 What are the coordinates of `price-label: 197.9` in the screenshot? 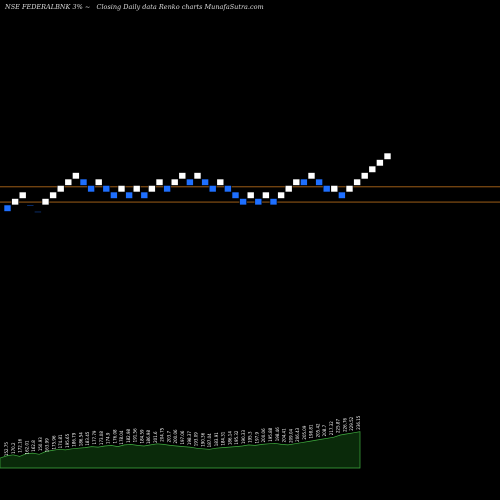 It's located at (256, 438).